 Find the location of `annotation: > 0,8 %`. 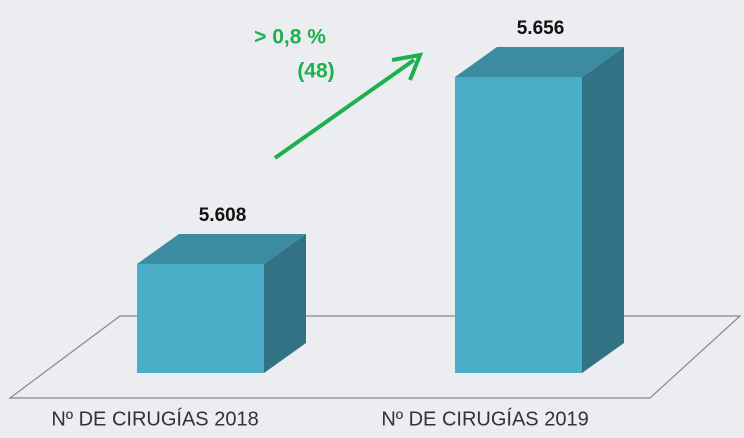

annotation: > 0,8 % is located at coordinates (290, 37).